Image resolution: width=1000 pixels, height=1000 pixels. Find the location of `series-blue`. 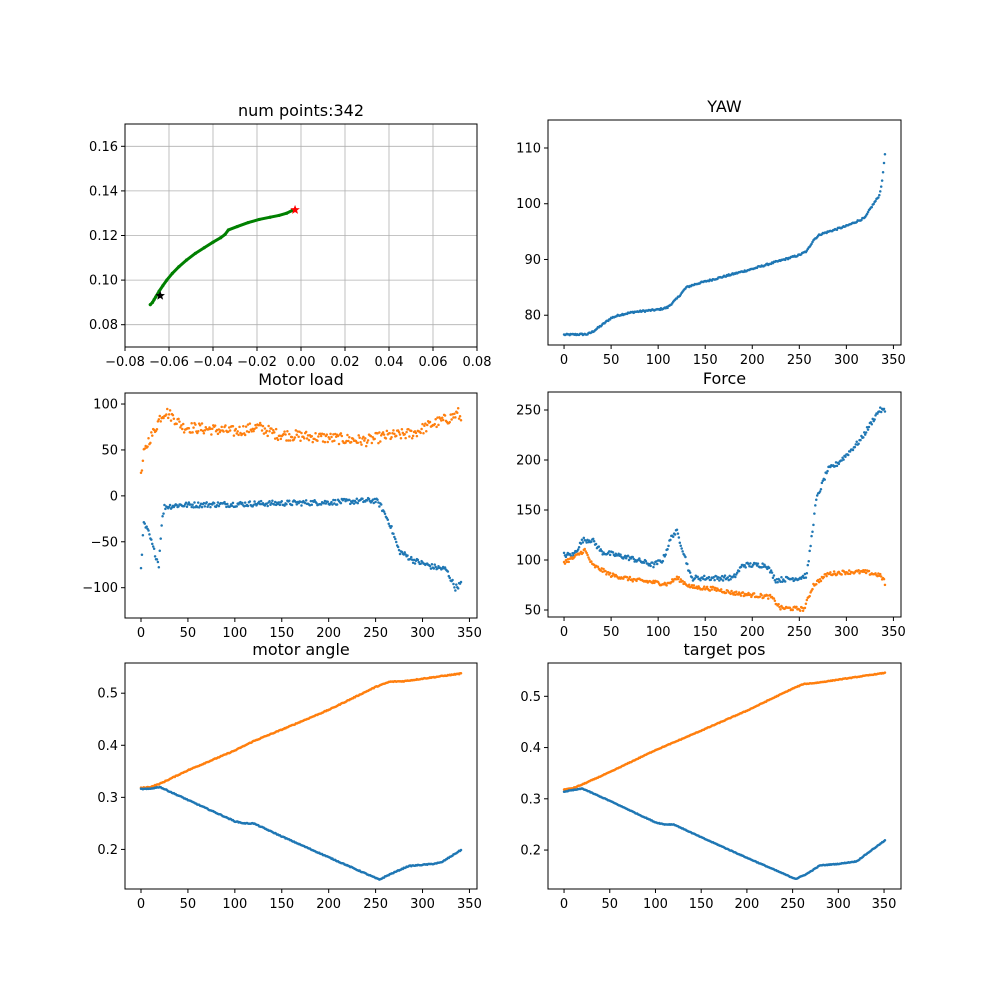

series-blue is located at coordinates (724, 245).